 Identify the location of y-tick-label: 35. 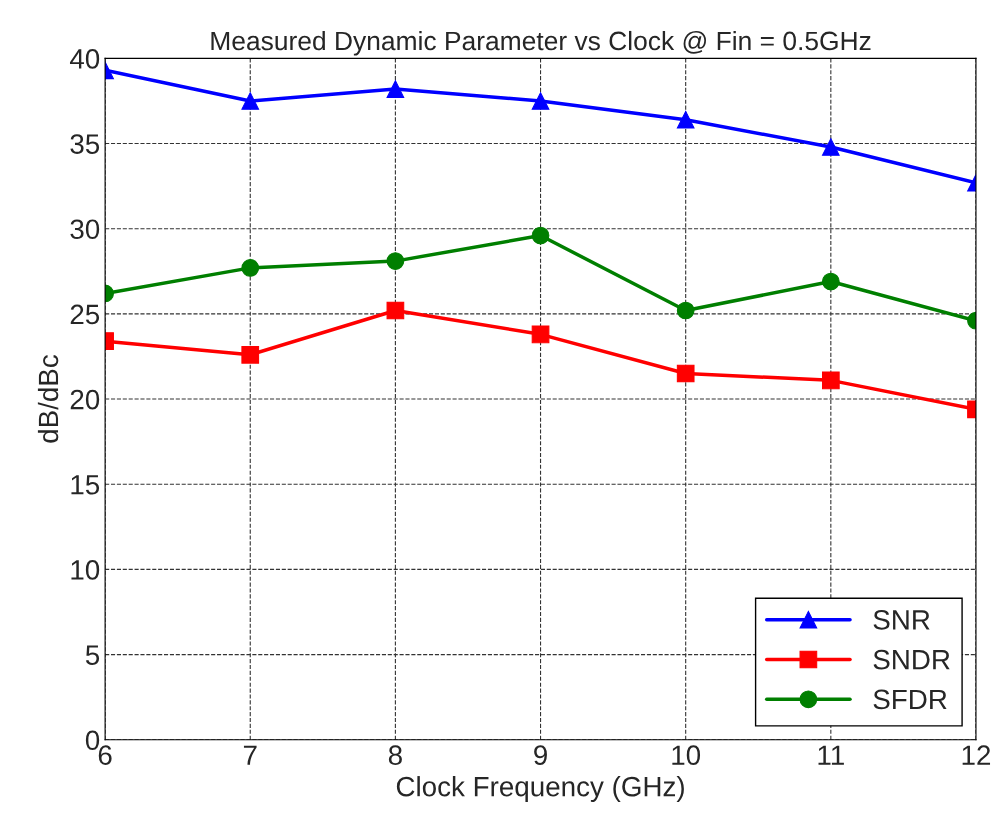
(85, 144).